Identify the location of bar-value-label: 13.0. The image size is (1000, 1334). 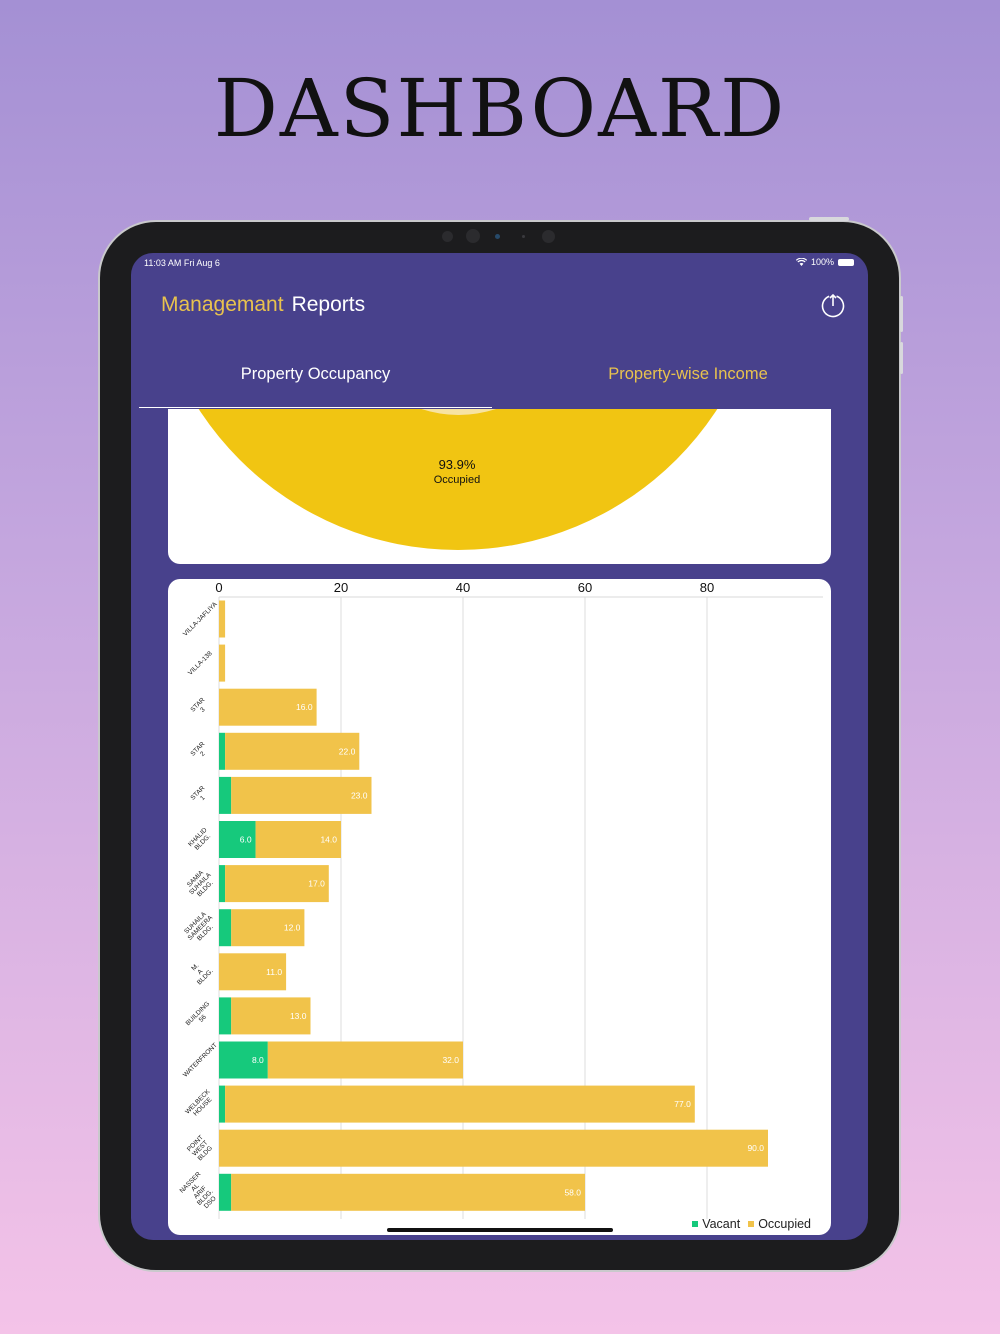
(298, 1016).